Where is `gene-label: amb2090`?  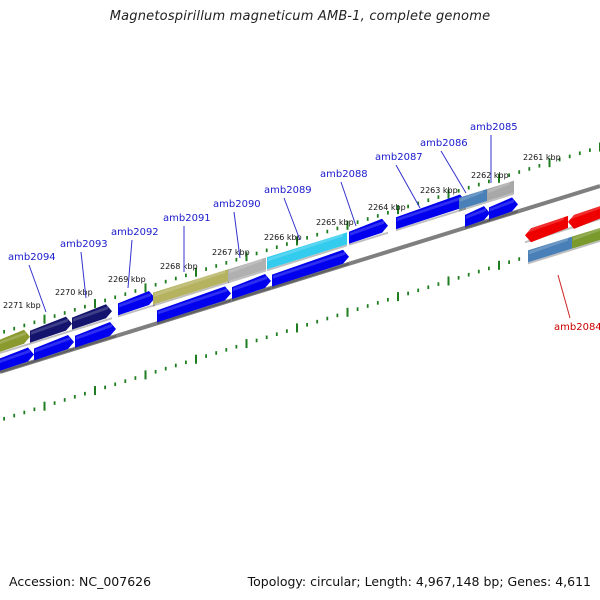 gene-label: amb2090 is located at coordinates (237, 204).